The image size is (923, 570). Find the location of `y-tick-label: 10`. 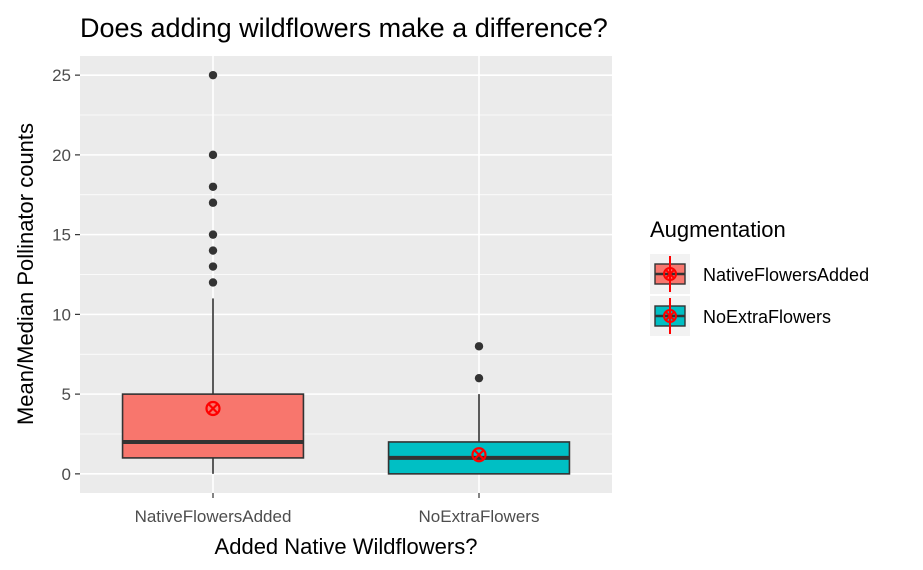

y-tick-label: 10 is located at coordinates (61, 314).